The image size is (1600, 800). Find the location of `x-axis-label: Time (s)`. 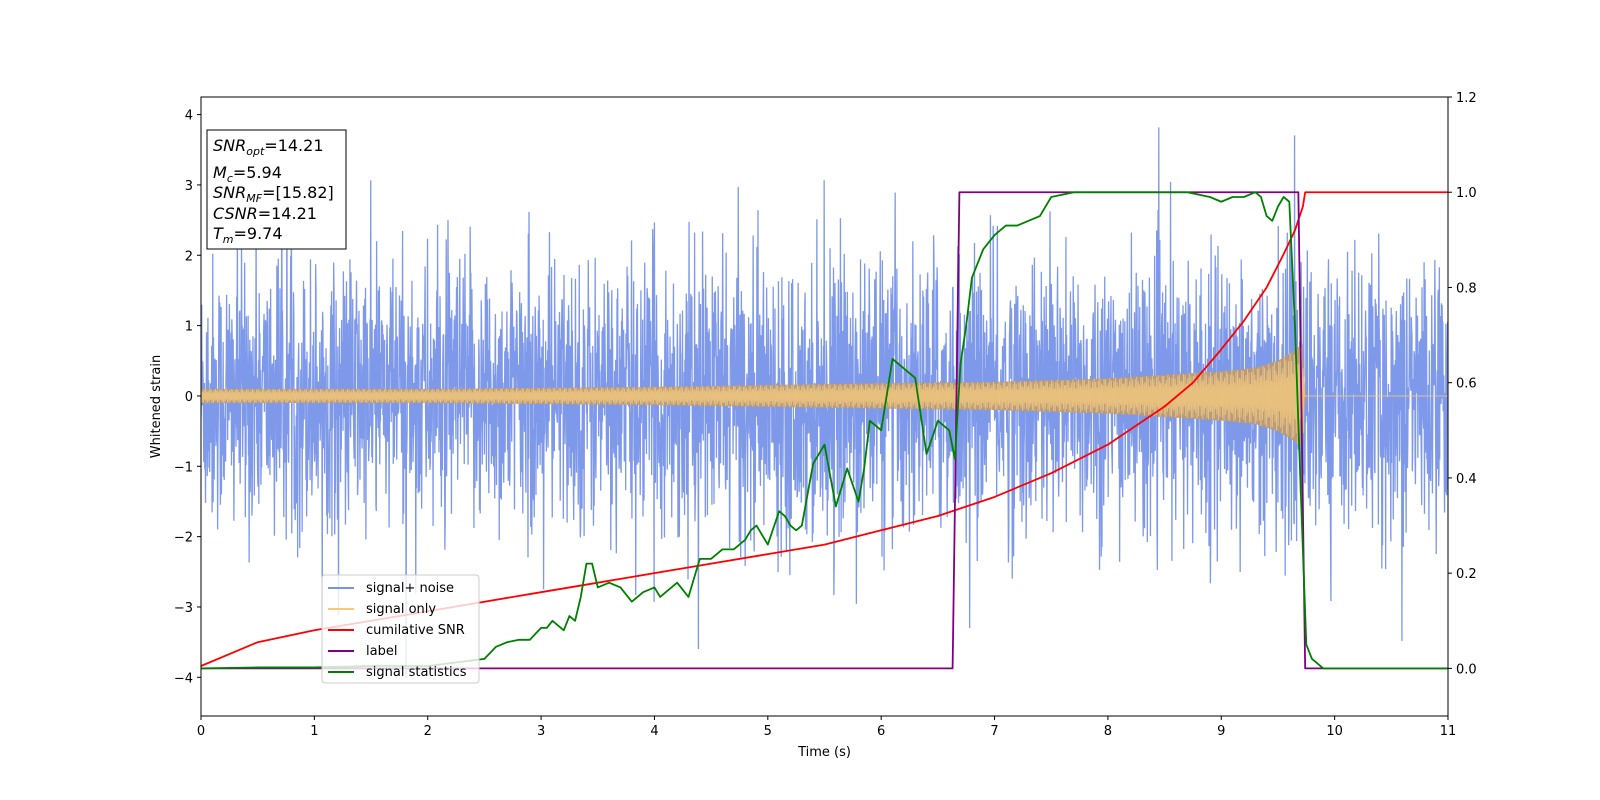

x-axis-label: Time (s) is located at coordinates (824, 752).